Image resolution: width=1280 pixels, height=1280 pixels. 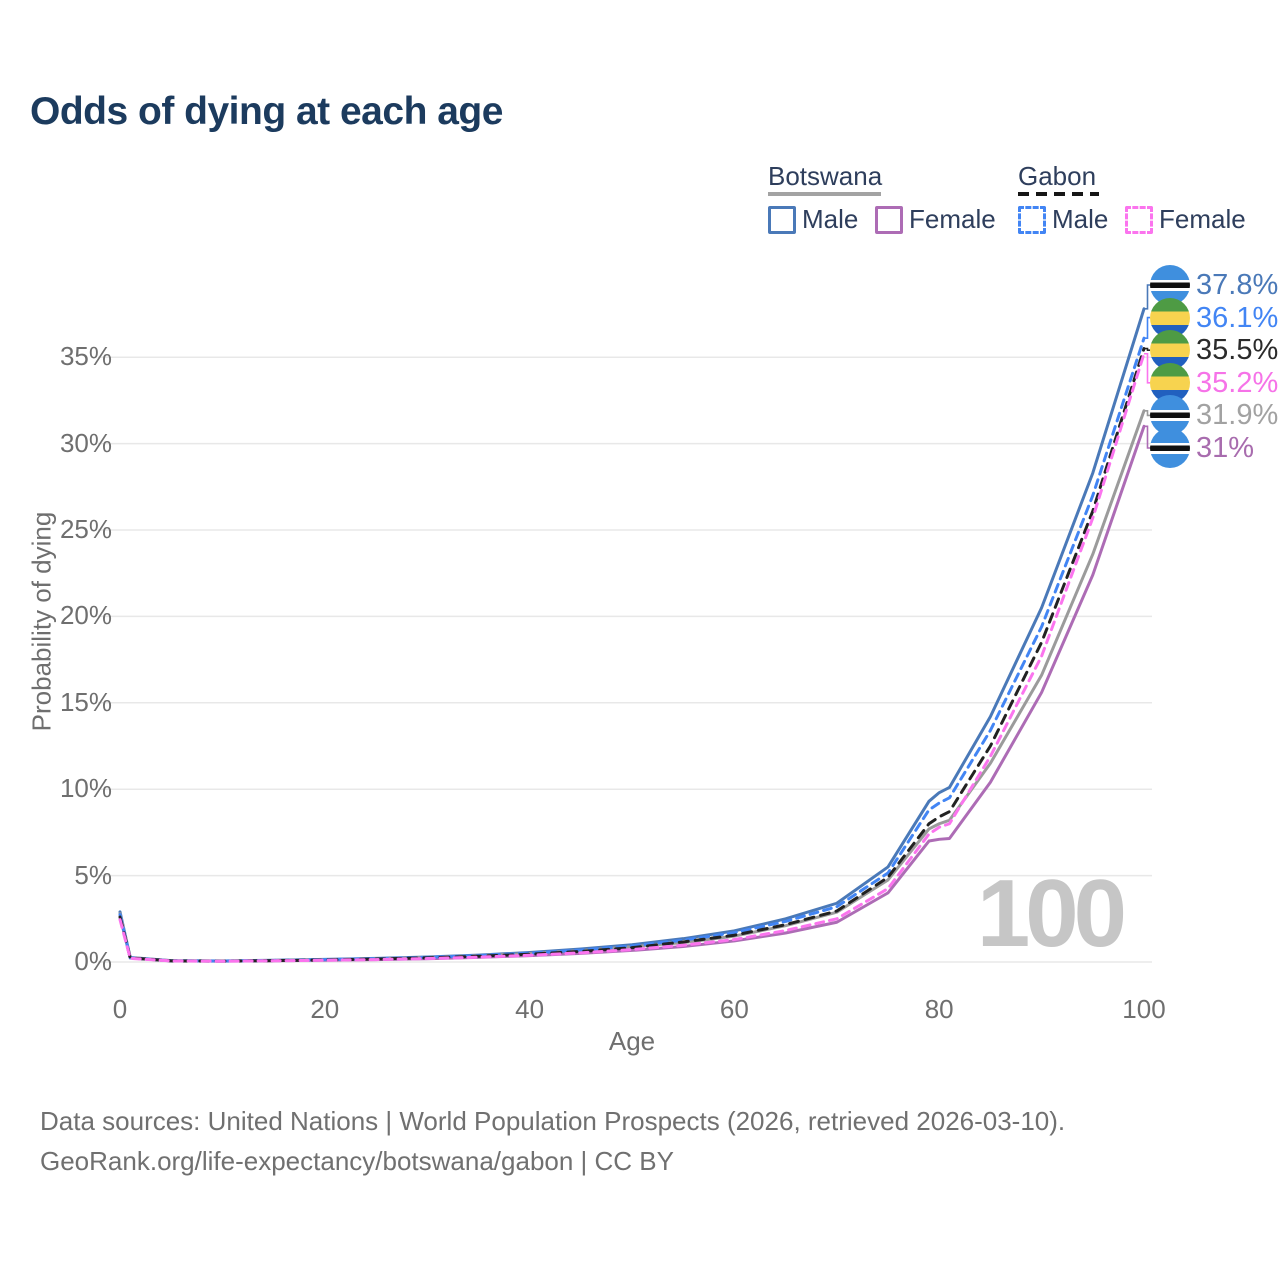 What do you see at coordinates (824, 194) in the screenshot?
I see `botswana-solid-line-sample` at bounding box center [824, 194].